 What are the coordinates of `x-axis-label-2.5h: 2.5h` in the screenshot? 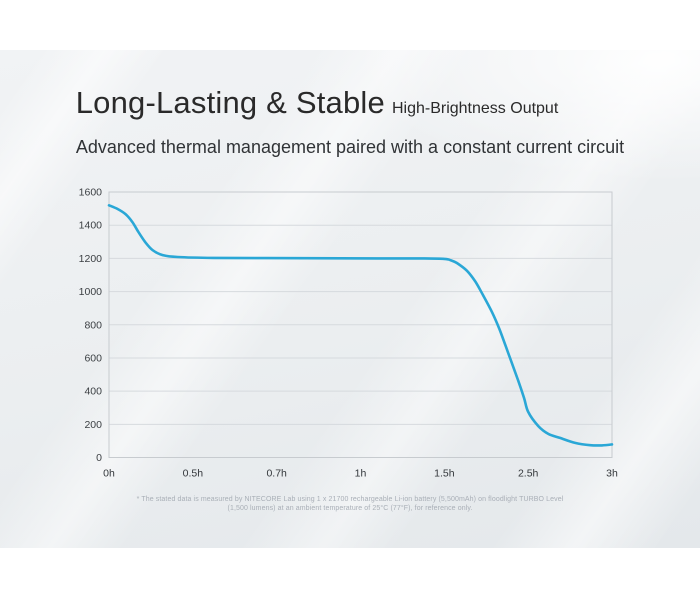 It's located at (528, 474).